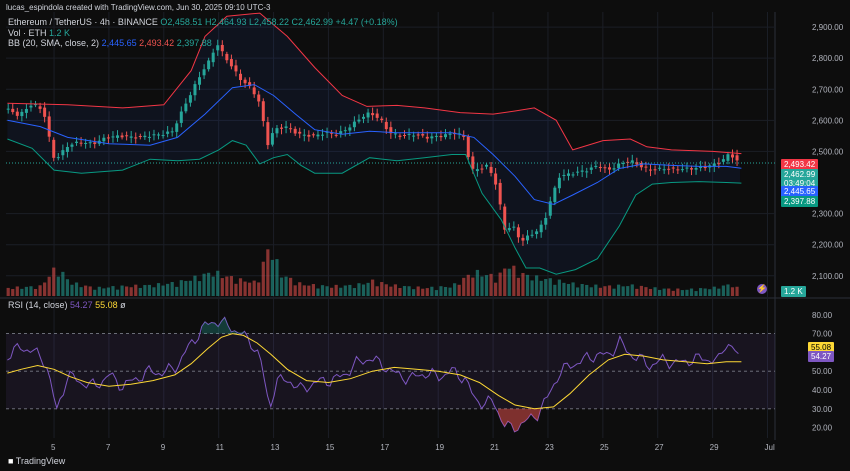 The image size is (850, 471). What do you see at coordinates (822, 428) in the screenshot?
I see `rsi-tick-label: 20.00` at bounding box center [822, 428].